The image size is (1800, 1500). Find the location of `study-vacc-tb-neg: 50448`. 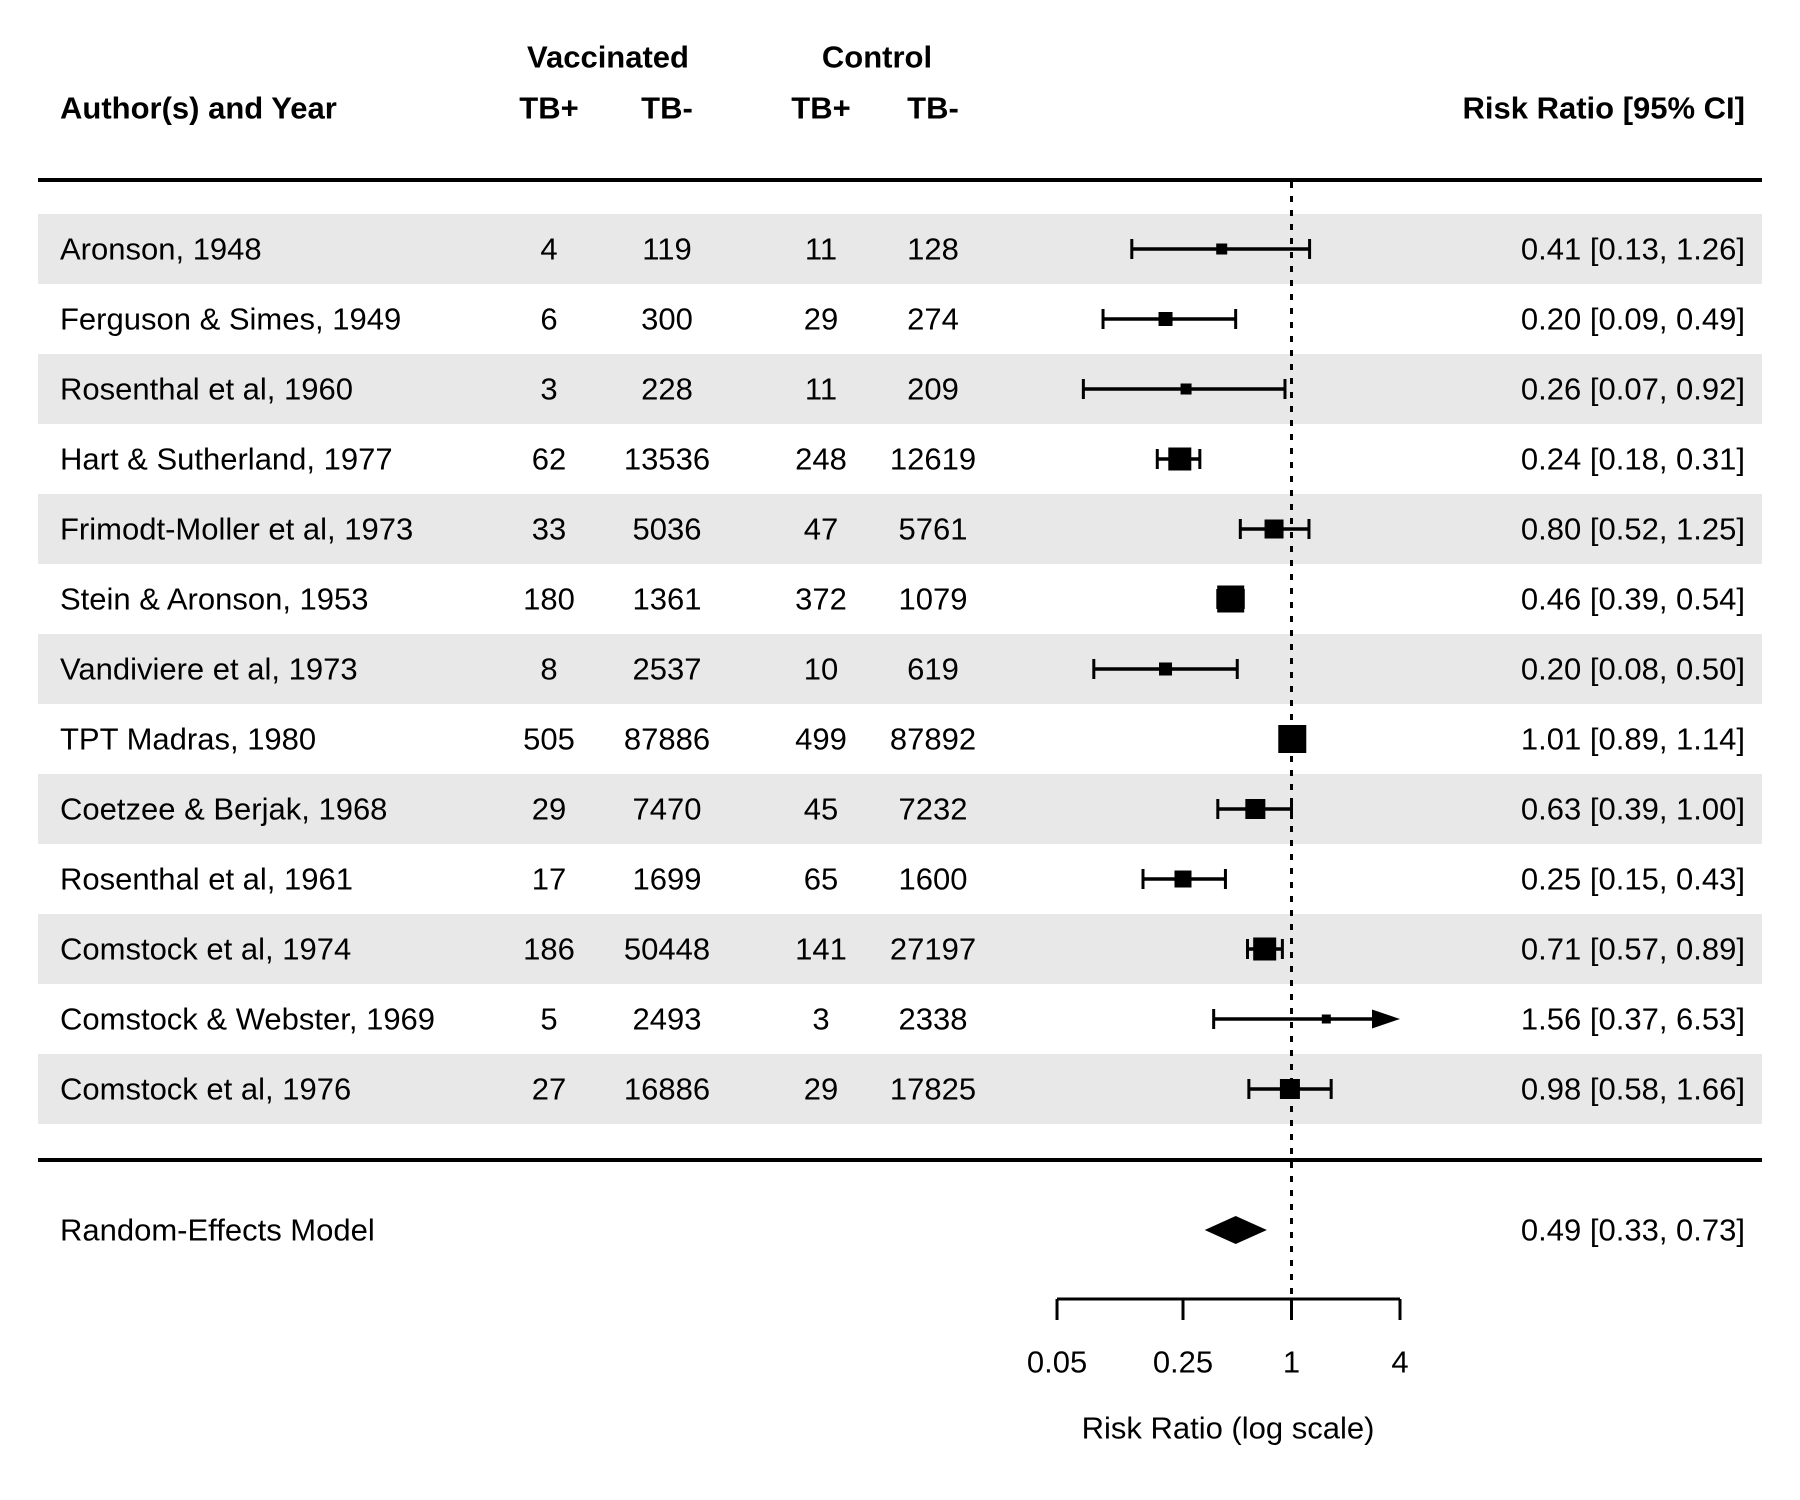

study-vacc-tb-neg: 50448 is located at coordinates (667, 949).